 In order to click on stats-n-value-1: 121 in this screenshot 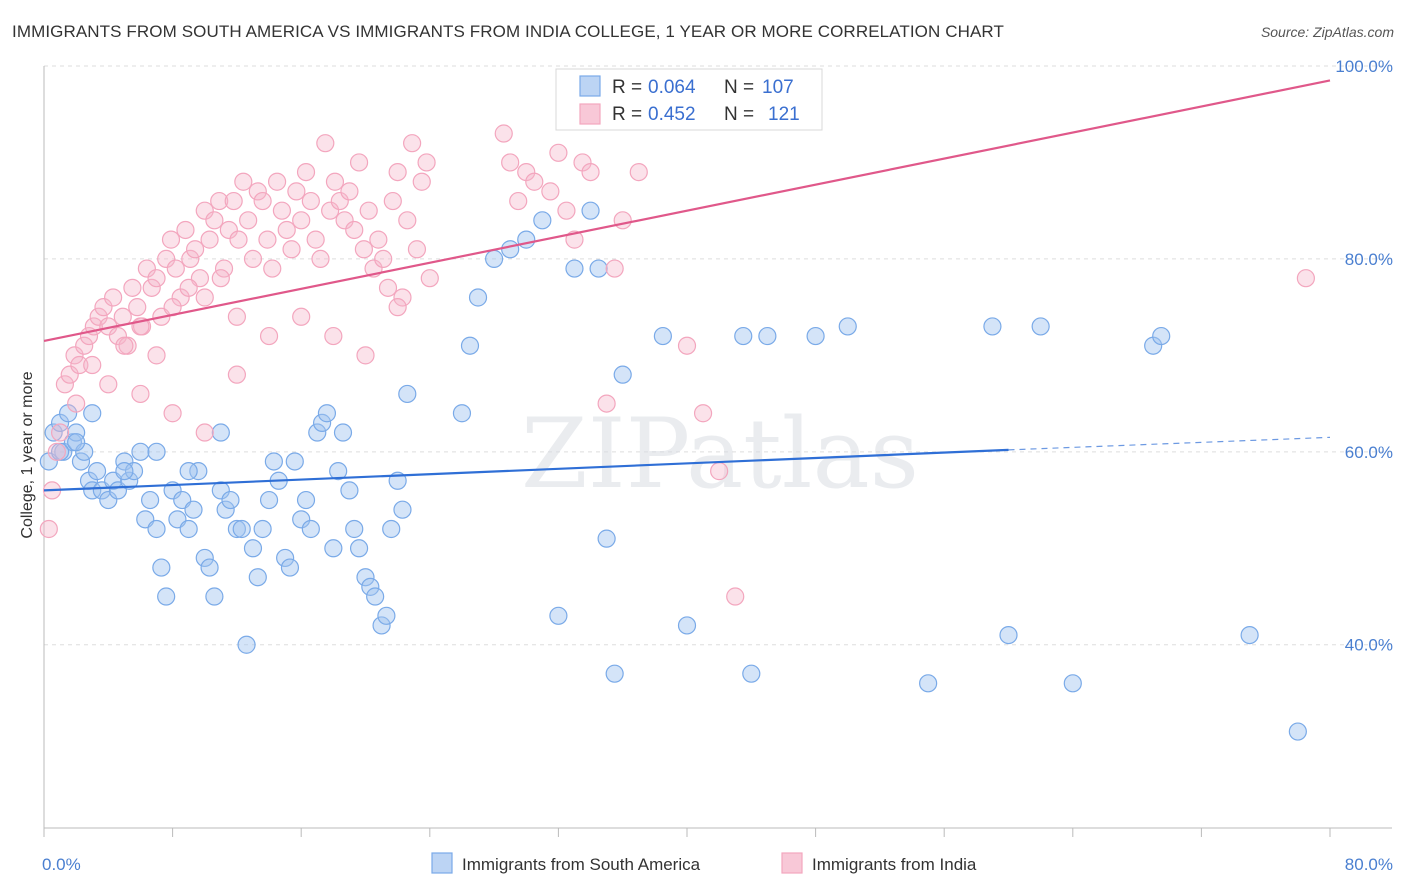, I will do `click(784, 114)`.